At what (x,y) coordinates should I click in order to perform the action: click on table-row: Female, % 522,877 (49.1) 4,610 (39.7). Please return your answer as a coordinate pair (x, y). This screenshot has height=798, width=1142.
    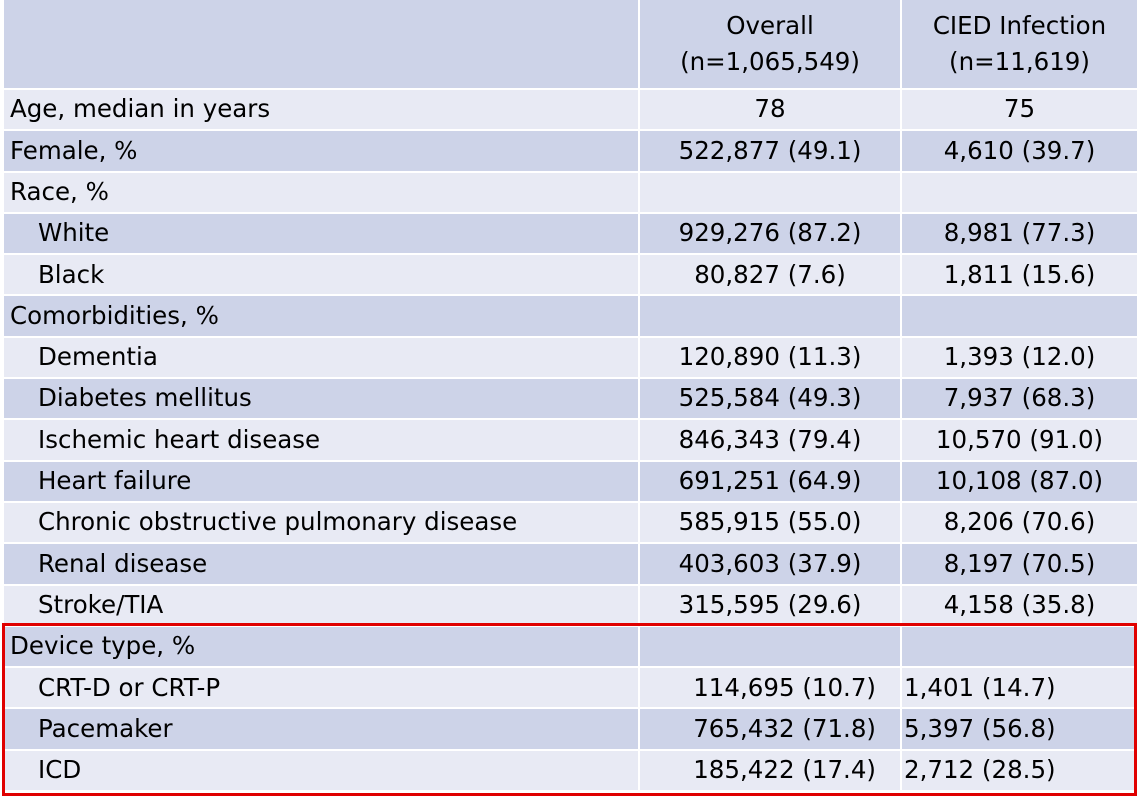
    Looking at the image, I should click on (571, 151).